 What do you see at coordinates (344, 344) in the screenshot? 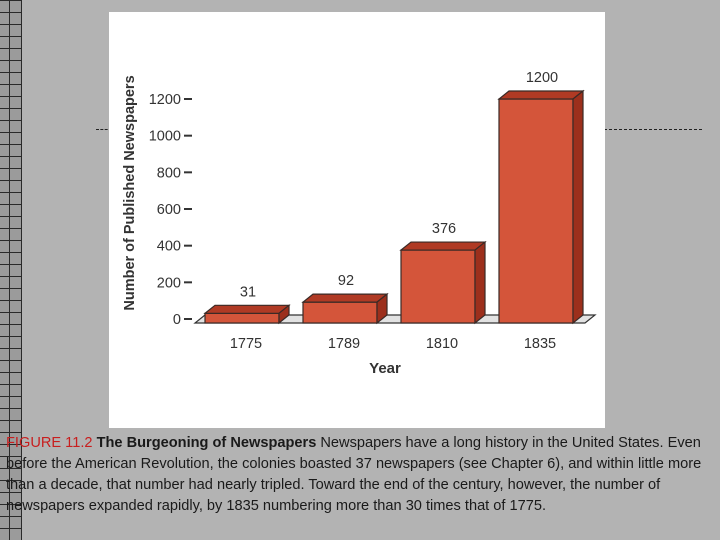
I see `x-tick-label: 1789` at bounding box center [344, 344].